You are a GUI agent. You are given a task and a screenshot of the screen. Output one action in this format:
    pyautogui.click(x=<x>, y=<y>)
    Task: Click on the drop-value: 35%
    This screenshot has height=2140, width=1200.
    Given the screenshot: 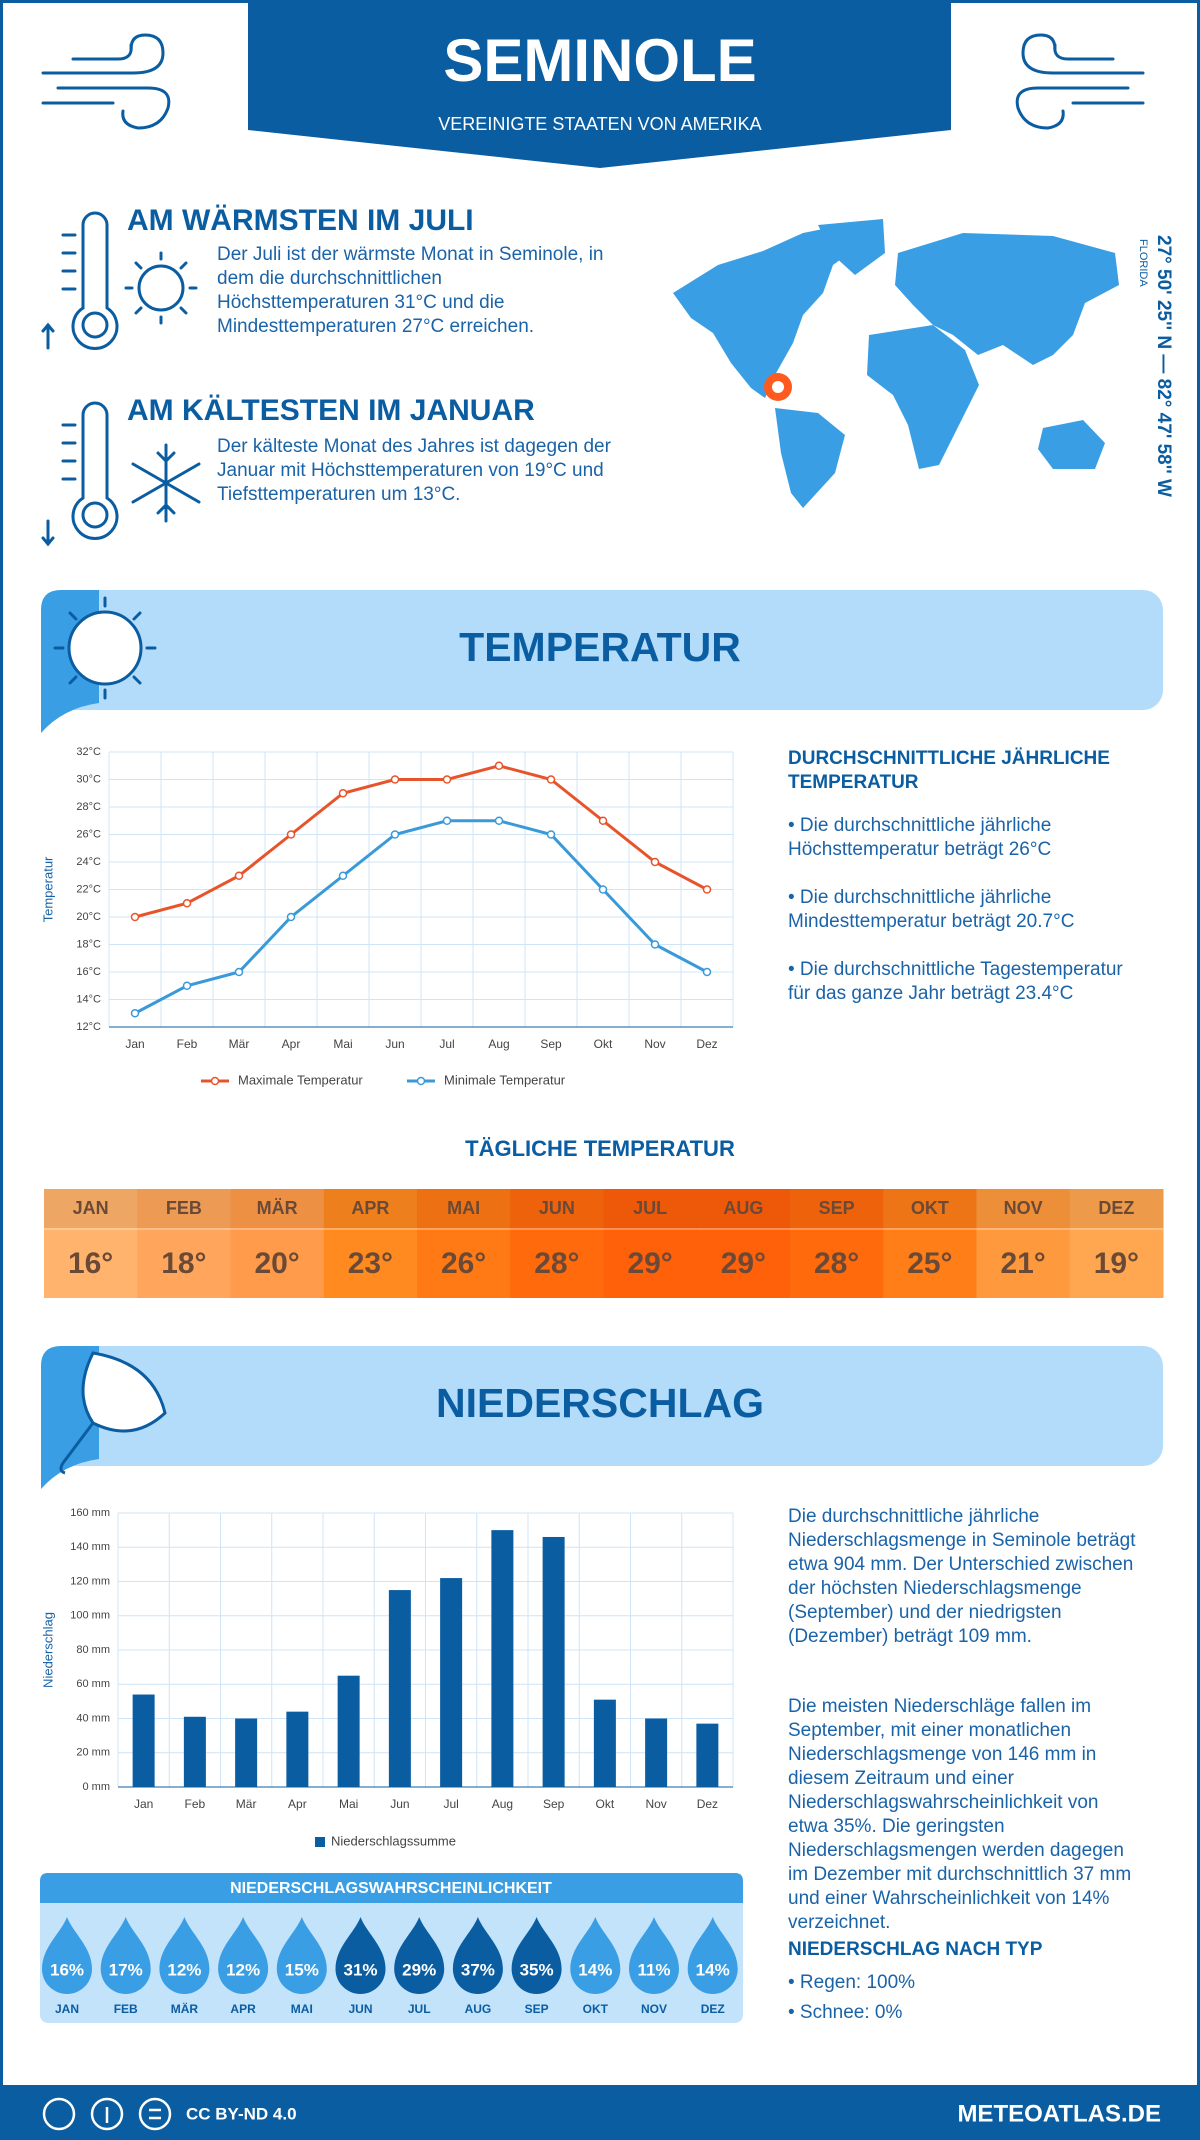 What is the action you would take?
    pyautogui.click(x=537, y=1969)
    